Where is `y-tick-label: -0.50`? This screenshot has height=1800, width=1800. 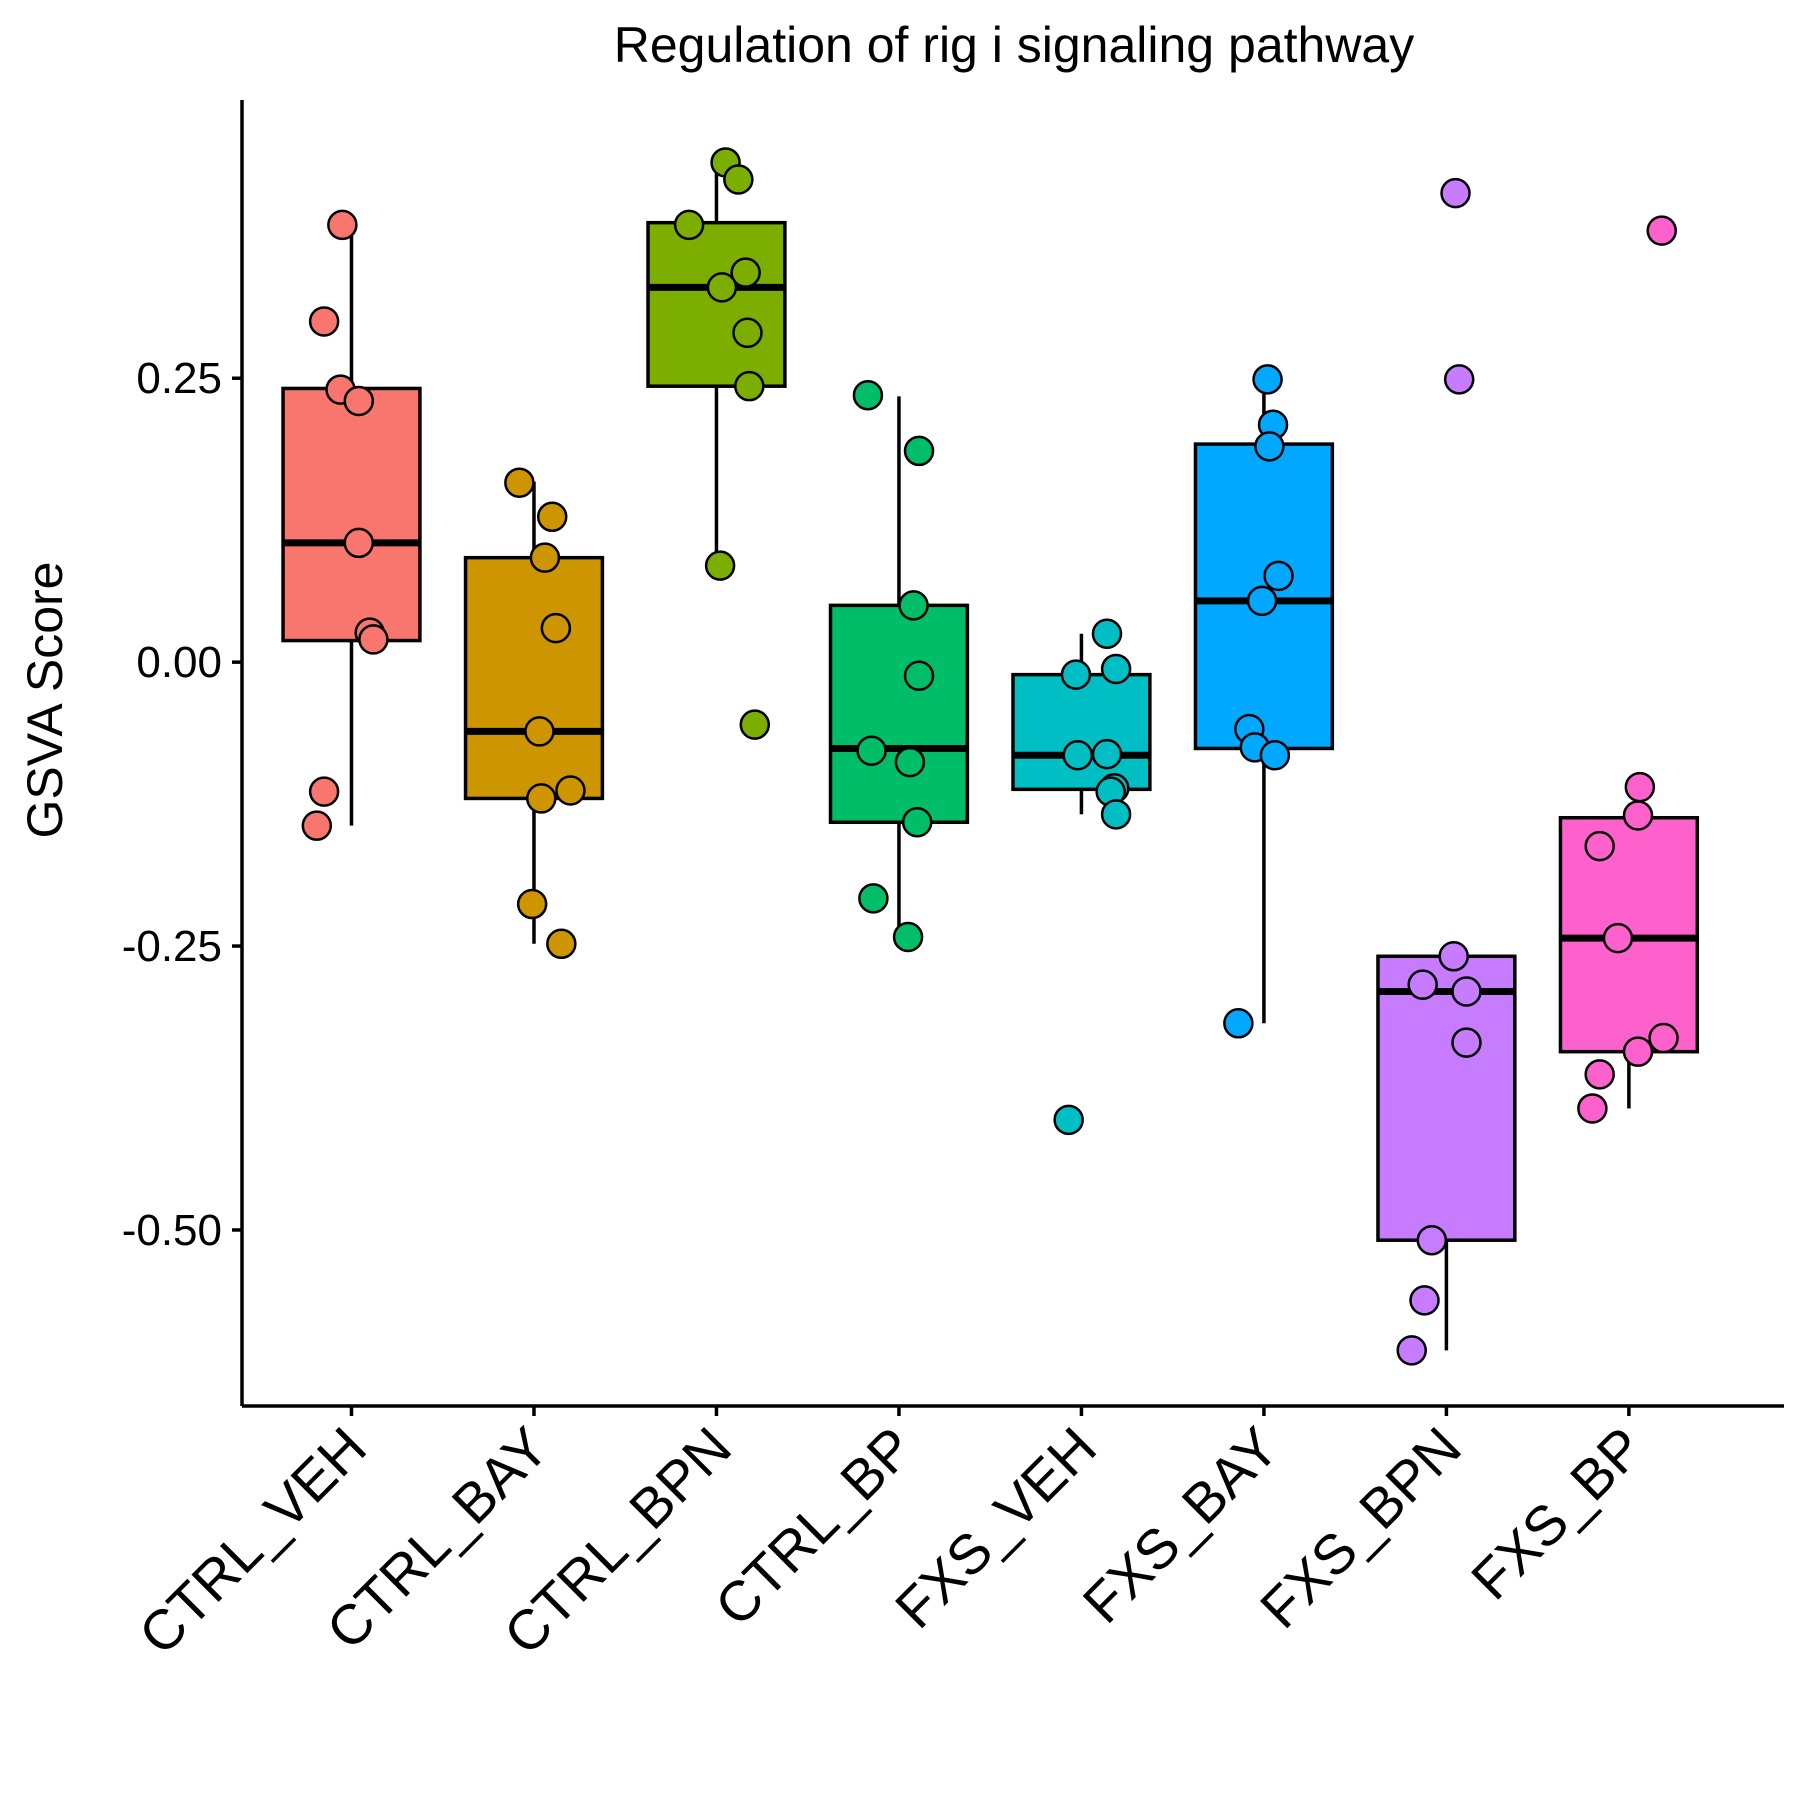 y-tick-label: -0.50 is located at coordinates (172, 1230).